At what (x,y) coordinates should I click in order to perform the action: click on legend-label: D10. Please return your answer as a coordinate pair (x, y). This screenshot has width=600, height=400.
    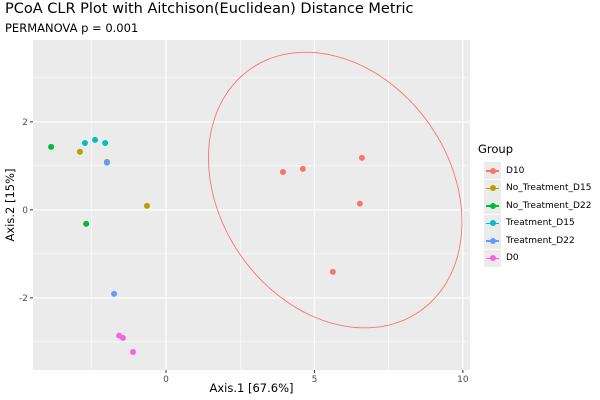
    Looking at the image, I should click on (515, 170).